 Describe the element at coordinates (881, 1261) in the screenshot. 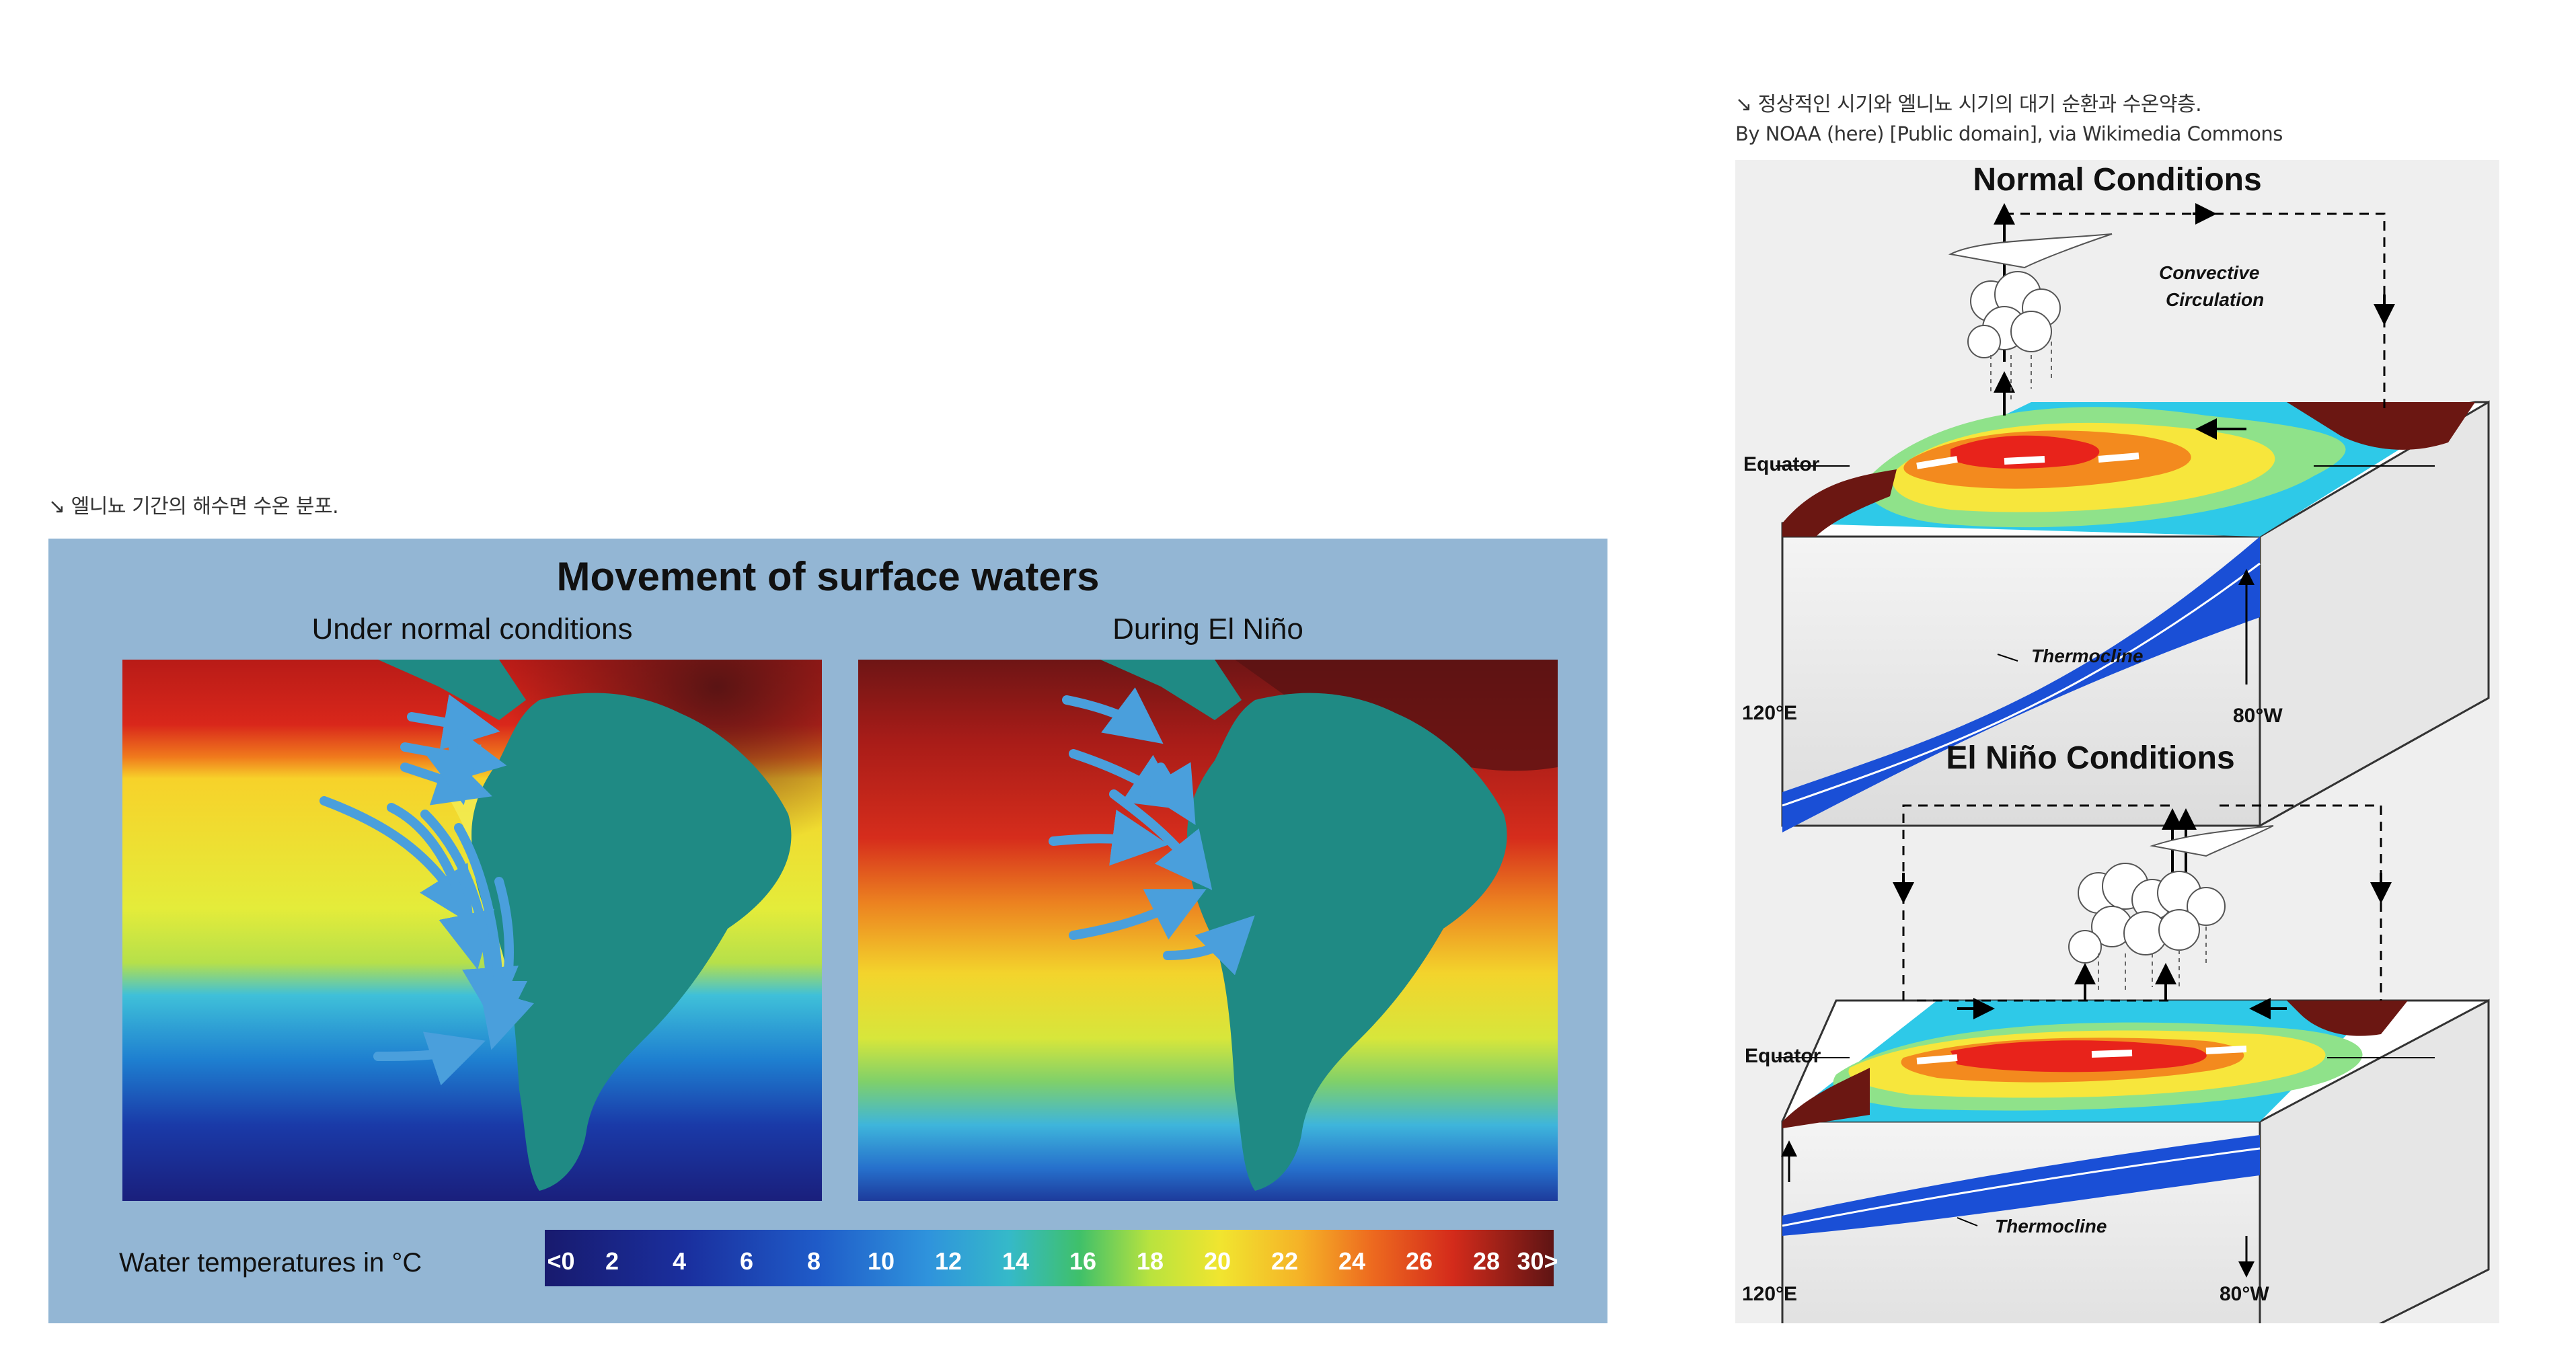

I see `colorbar-tick: 10` at that location.